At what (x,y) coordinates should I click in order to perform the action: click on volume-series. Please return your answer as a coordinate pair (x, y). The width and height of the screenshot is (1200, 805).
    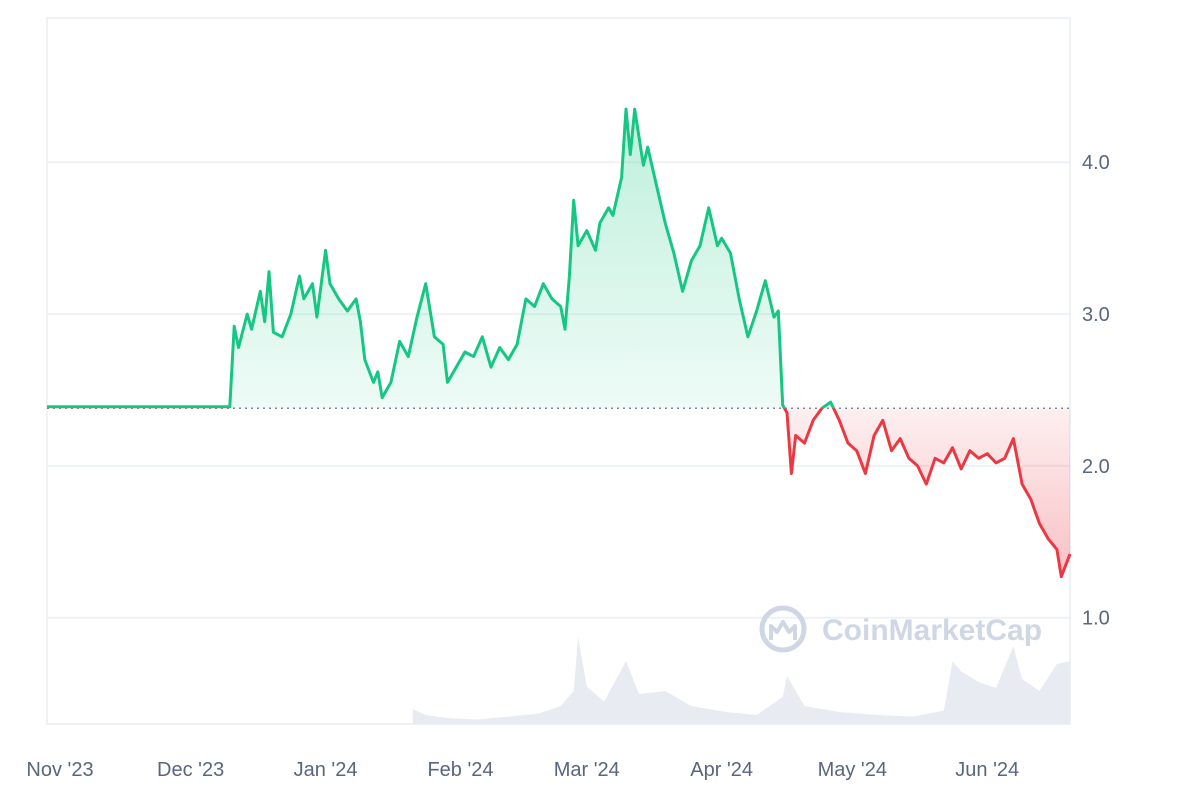
    Looking at the image, I should click on (741, 680).